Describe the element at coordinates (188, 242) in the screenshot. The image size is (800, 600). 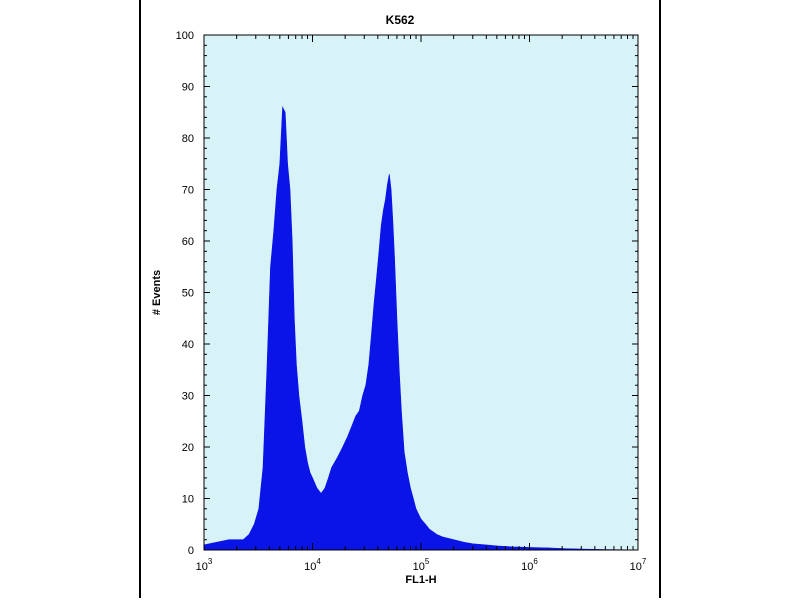
I see `y-tick-label: 60` at that location.